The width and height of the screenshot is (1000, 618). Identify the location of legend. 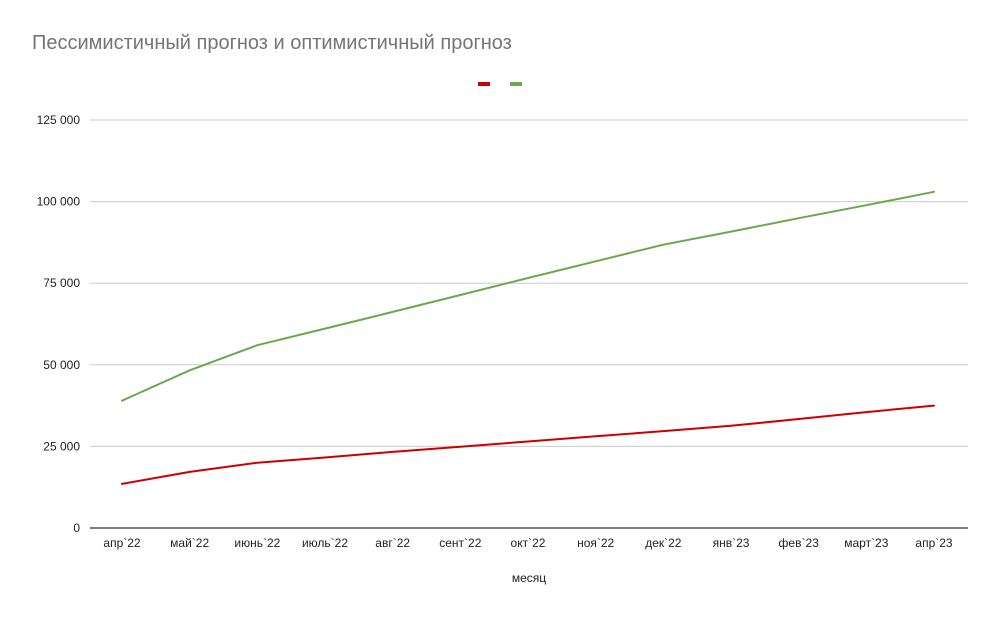
(500, 84).